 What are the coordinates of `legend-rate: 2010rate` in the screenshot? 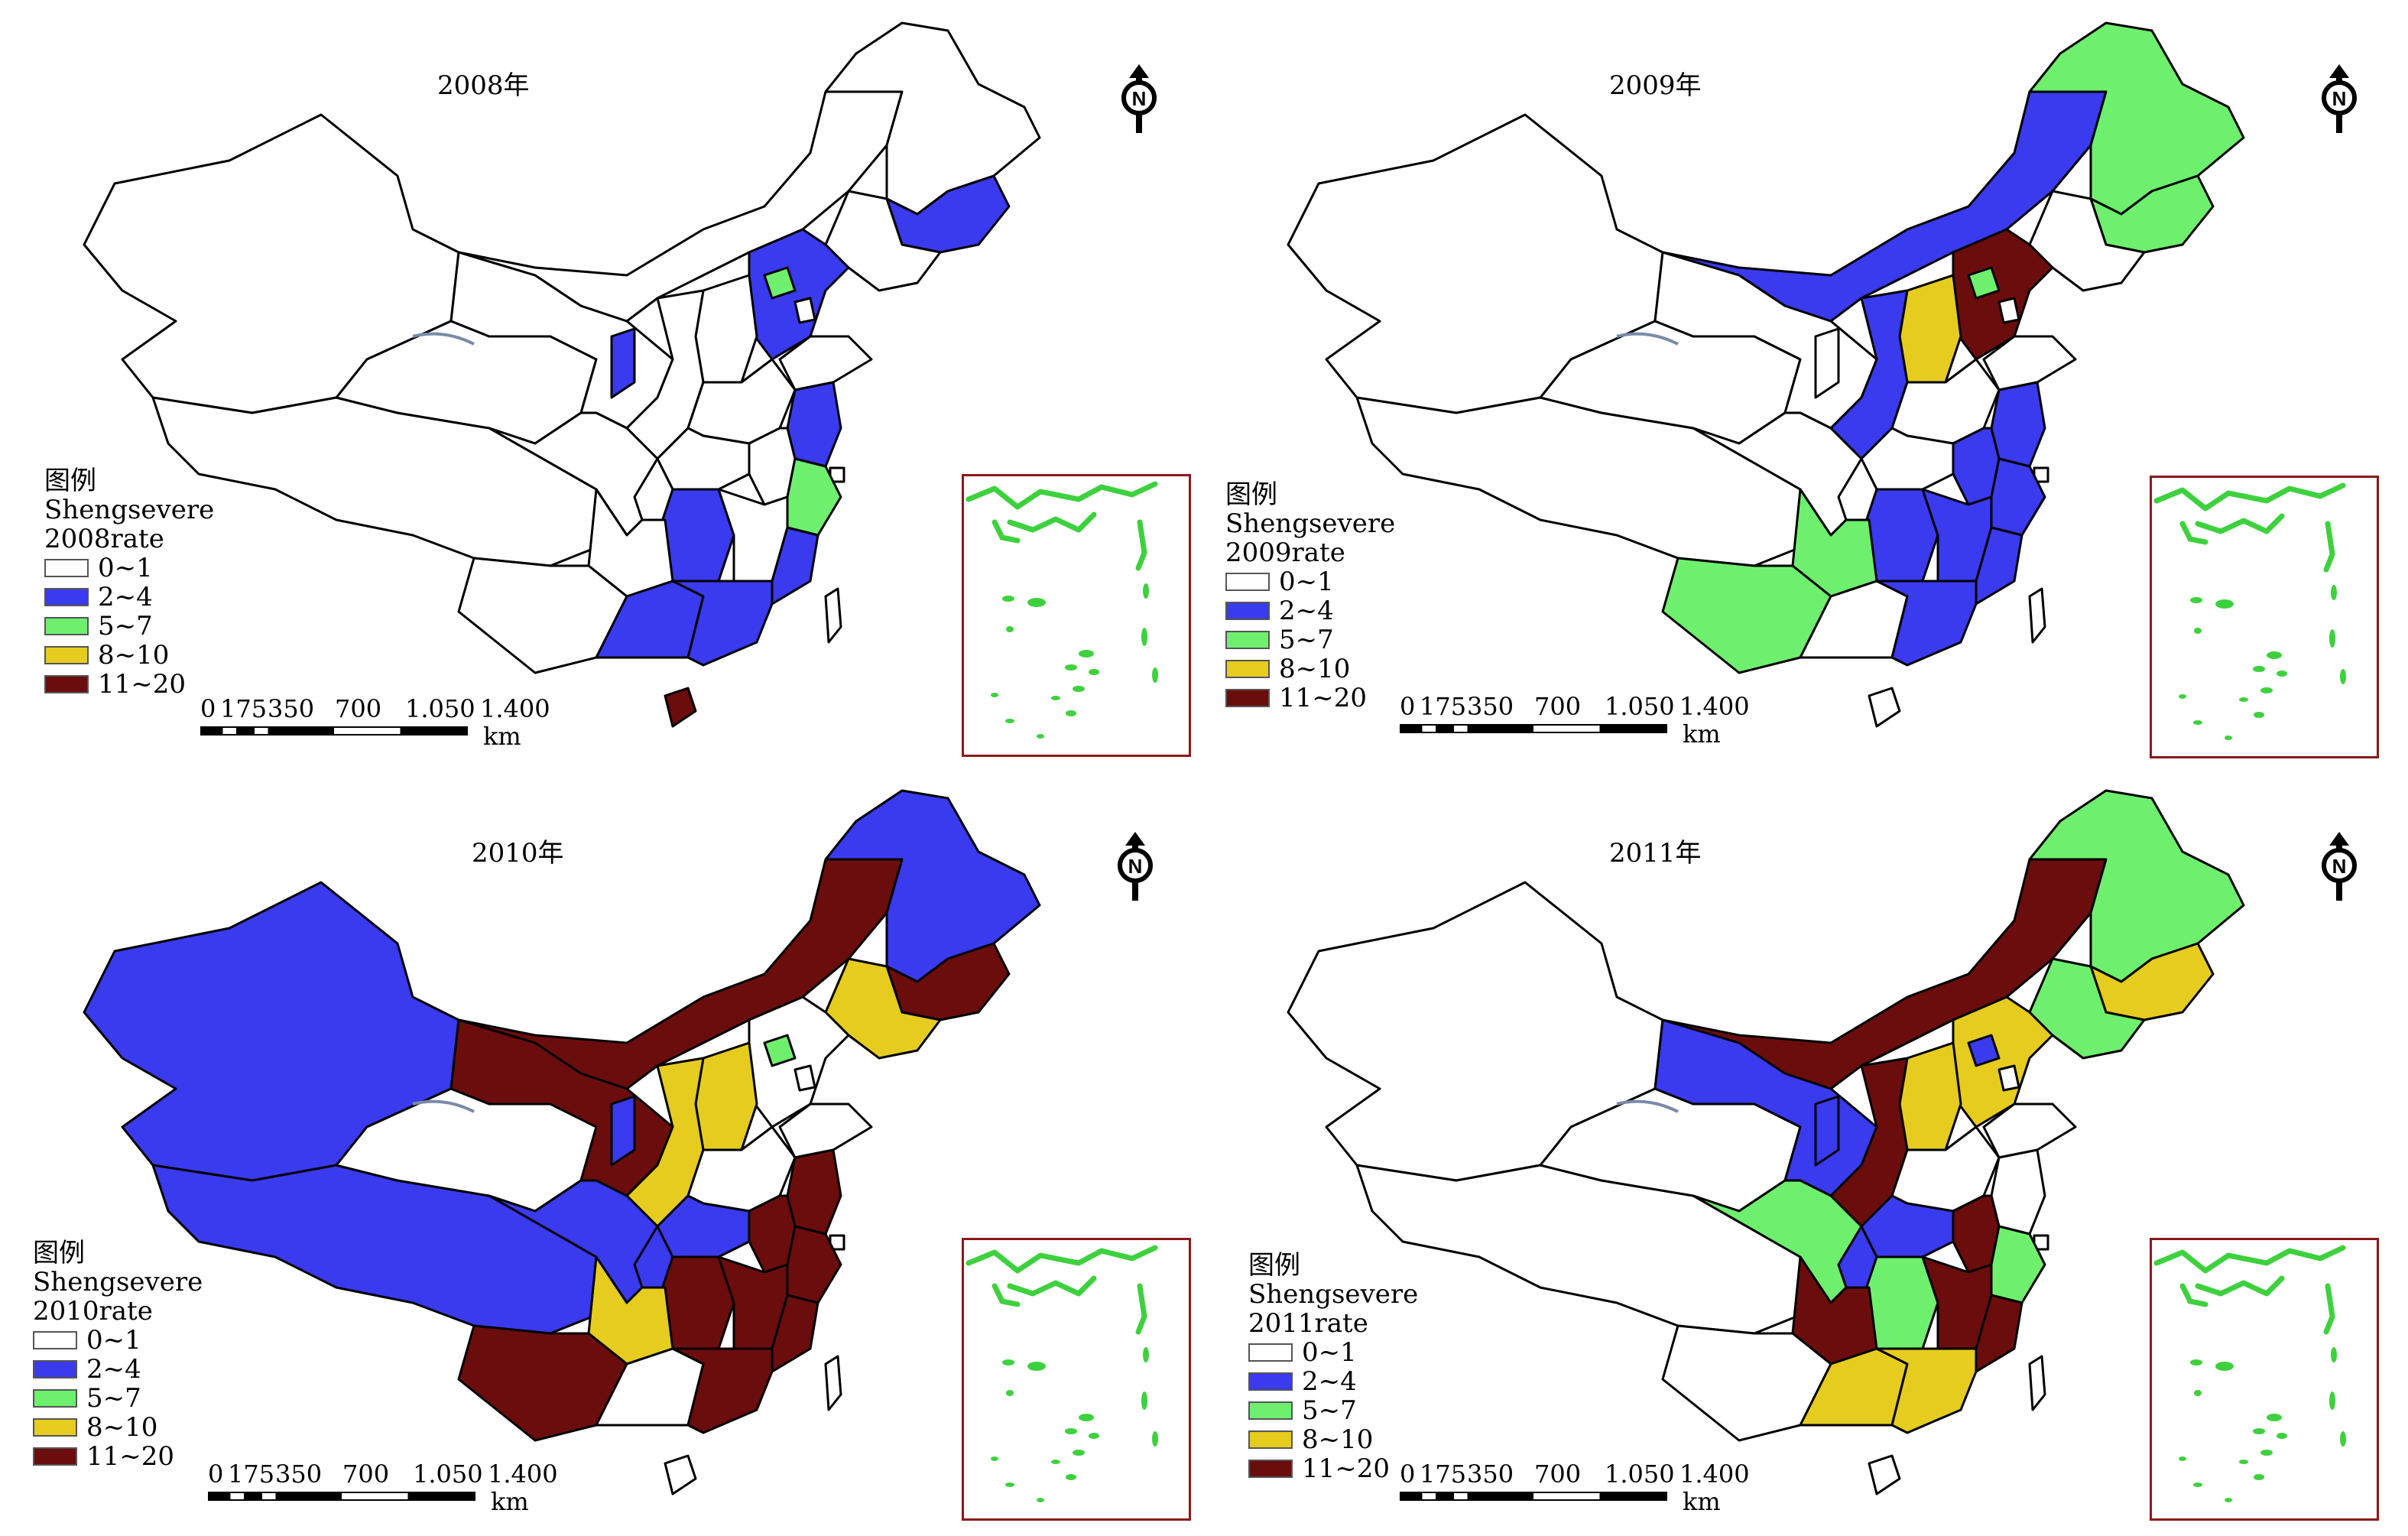 It's located at (93, 1311).